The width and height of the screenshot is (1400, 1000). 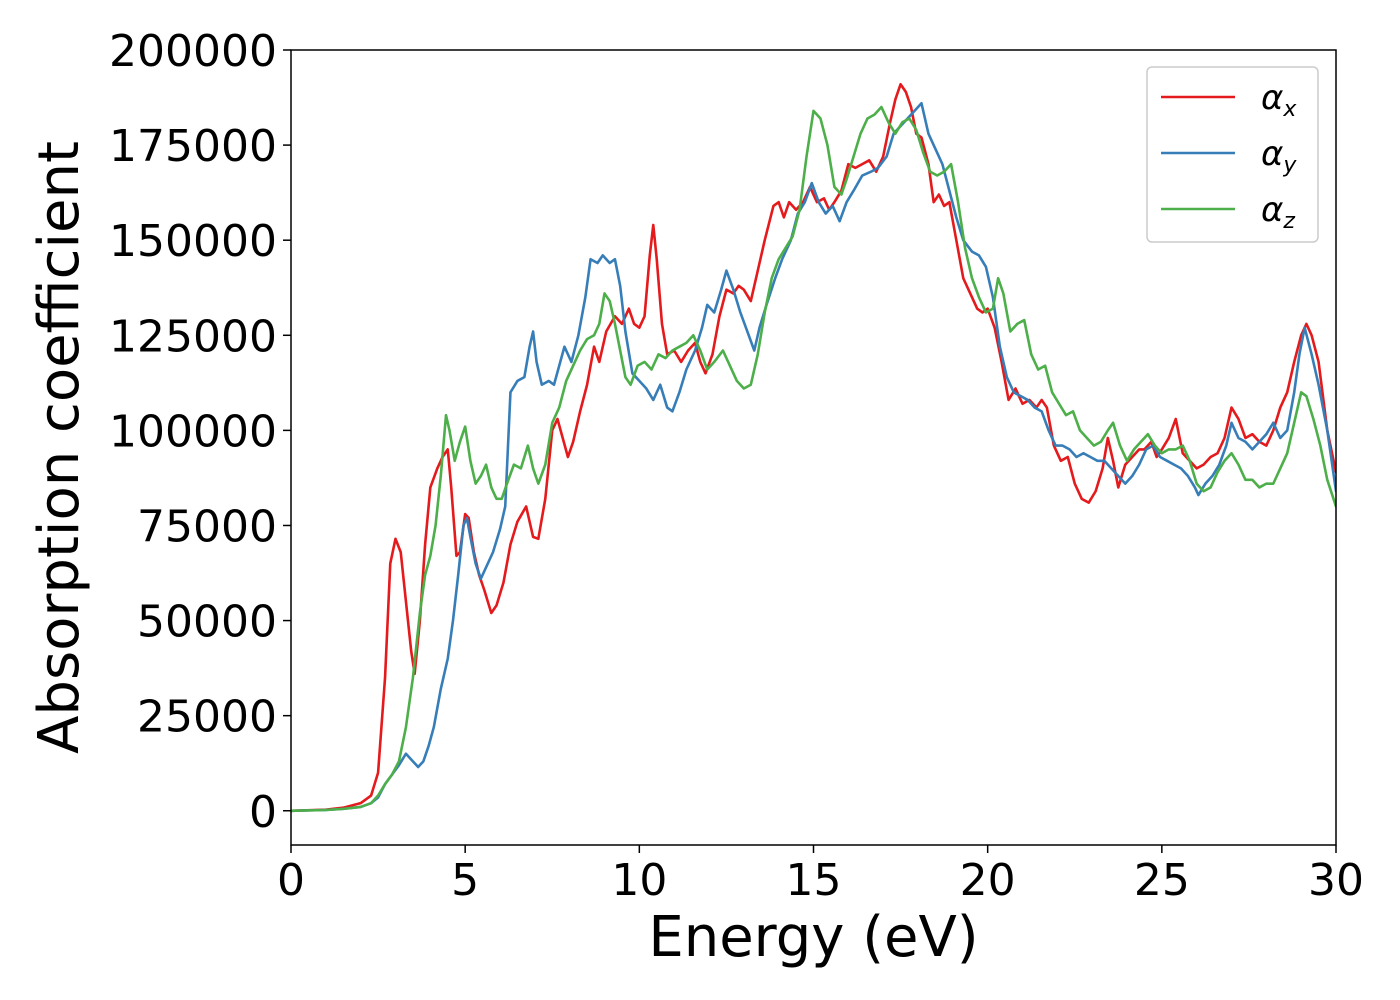 What do you see at coordinates (193, 336) in the screenshot?
I see `y-tick-label: 125000` at bounding box center [193, 336].